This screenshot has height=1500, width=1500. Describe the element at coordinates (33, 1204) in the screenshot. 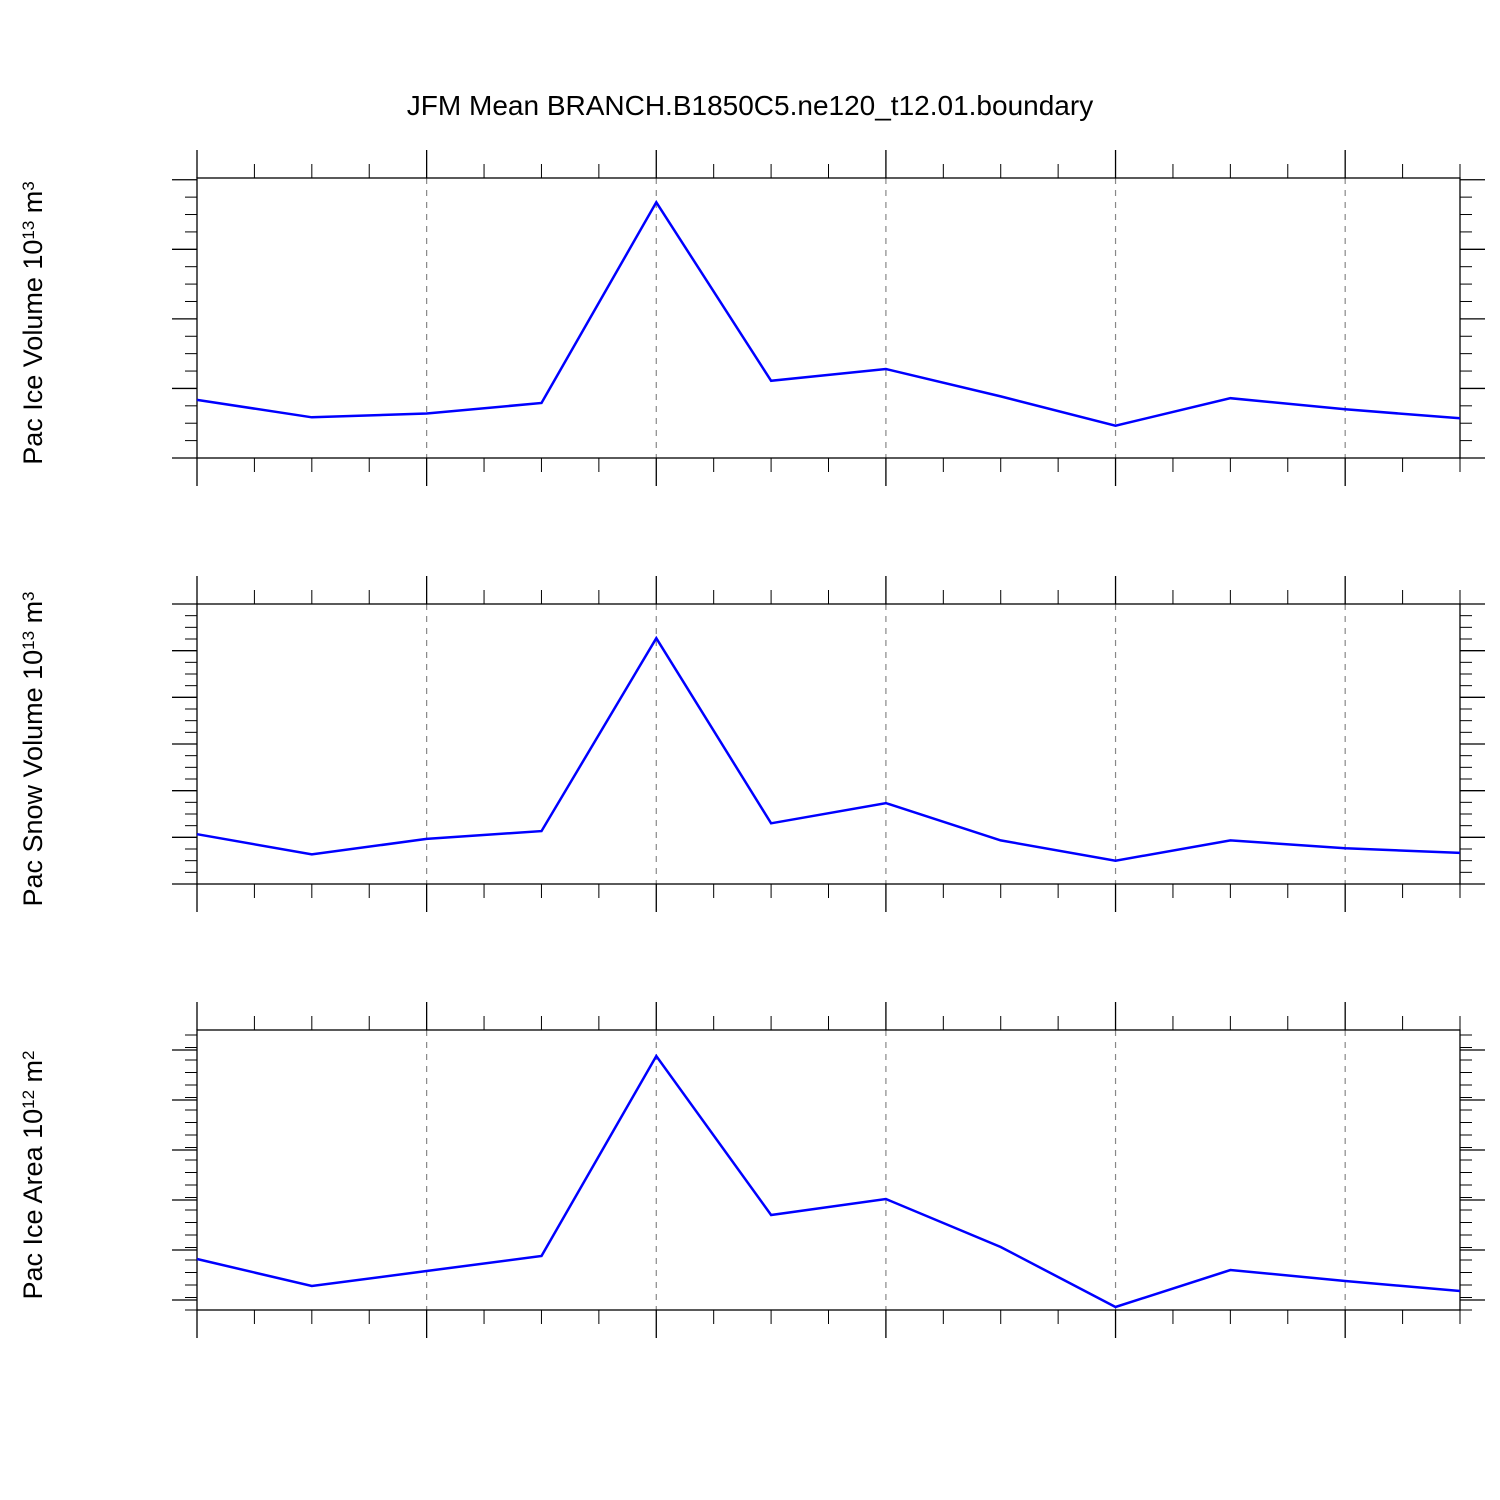

I see `y-axis-label-text: Pac Ice Area 10` at that location.